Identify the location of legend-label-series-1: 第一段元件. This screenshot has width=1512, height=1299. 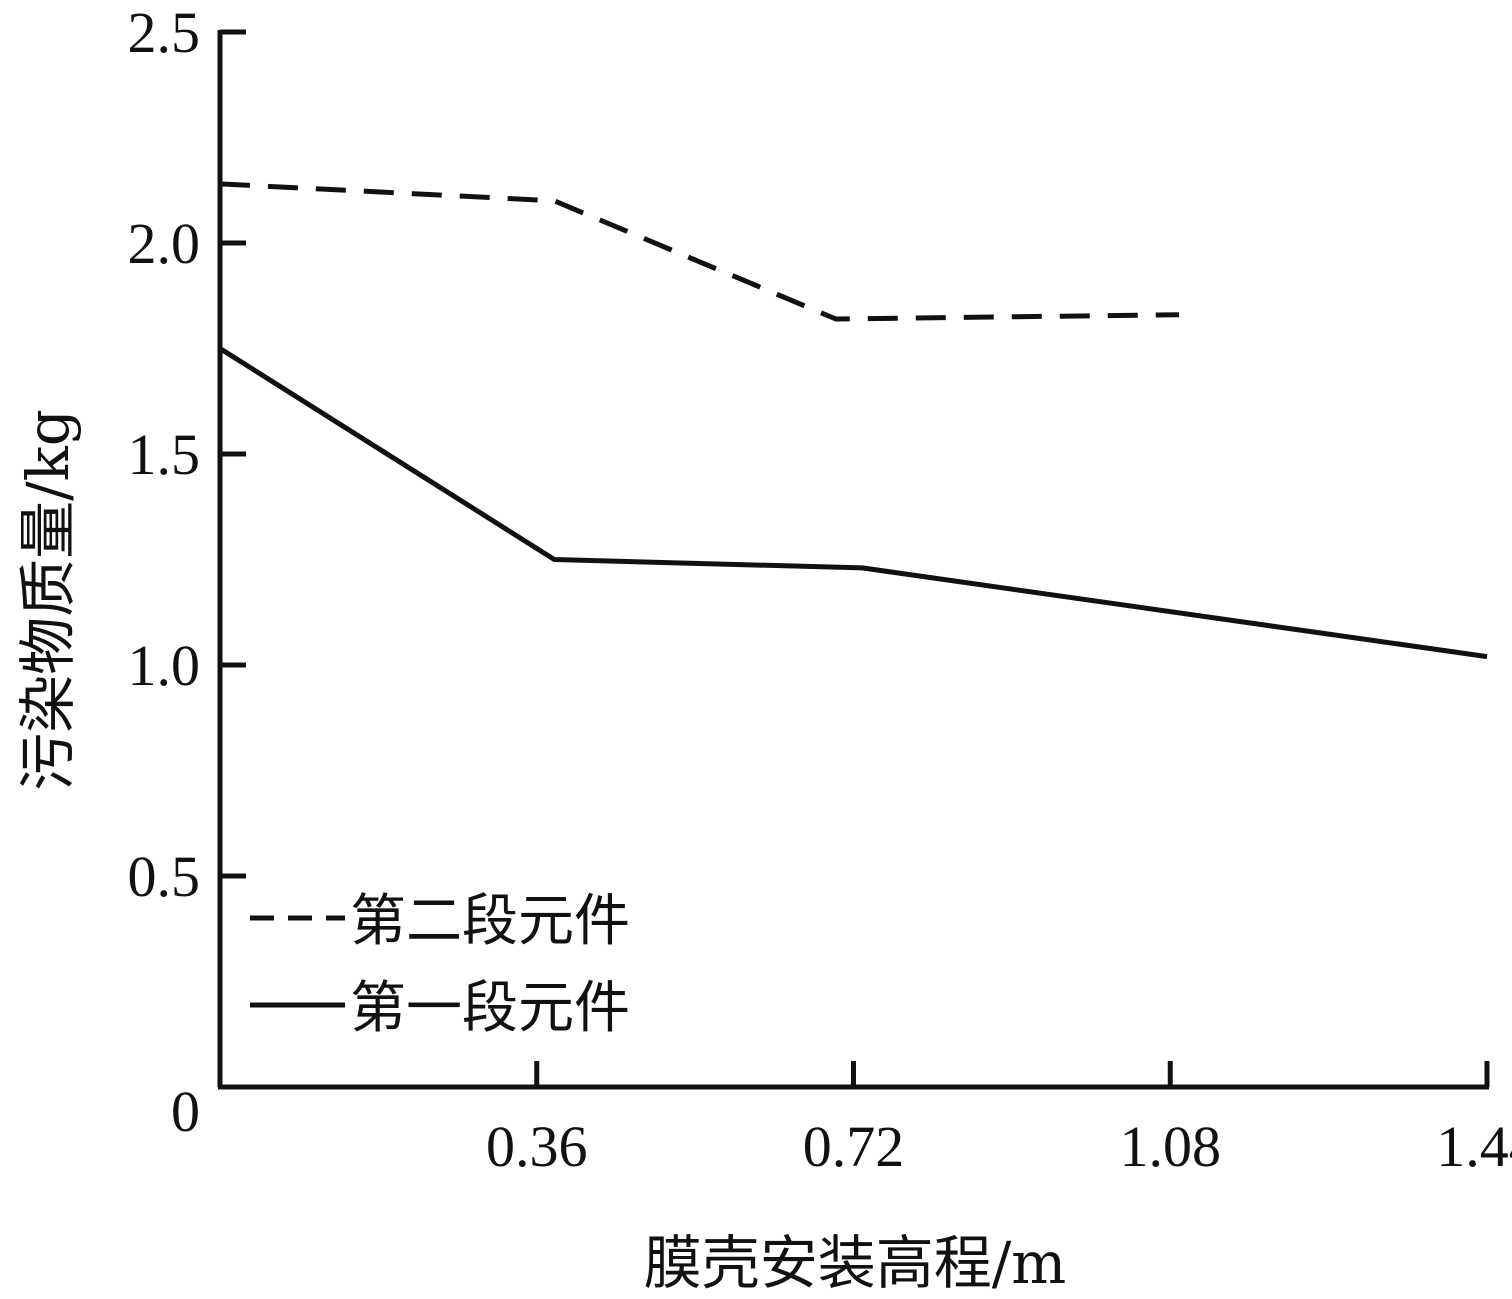
(490, 1008).